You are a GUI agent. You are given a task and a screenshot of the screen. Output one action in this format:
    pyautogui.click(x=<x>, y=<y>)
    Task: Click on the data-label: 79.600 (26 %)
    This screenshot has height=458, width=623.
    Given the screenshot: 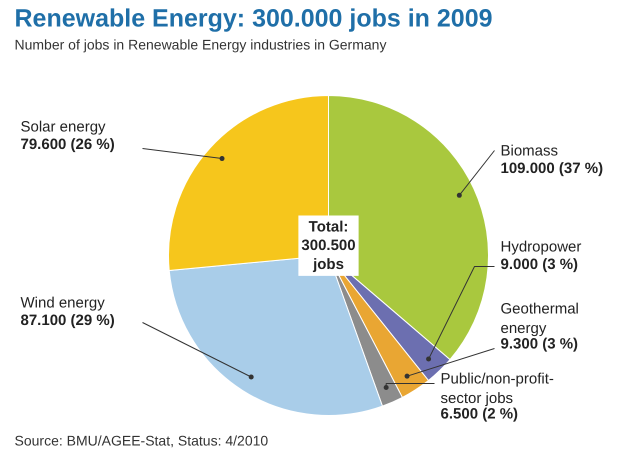 What is the action you would take?
    pyautogui.click(x=67, y=144)
    